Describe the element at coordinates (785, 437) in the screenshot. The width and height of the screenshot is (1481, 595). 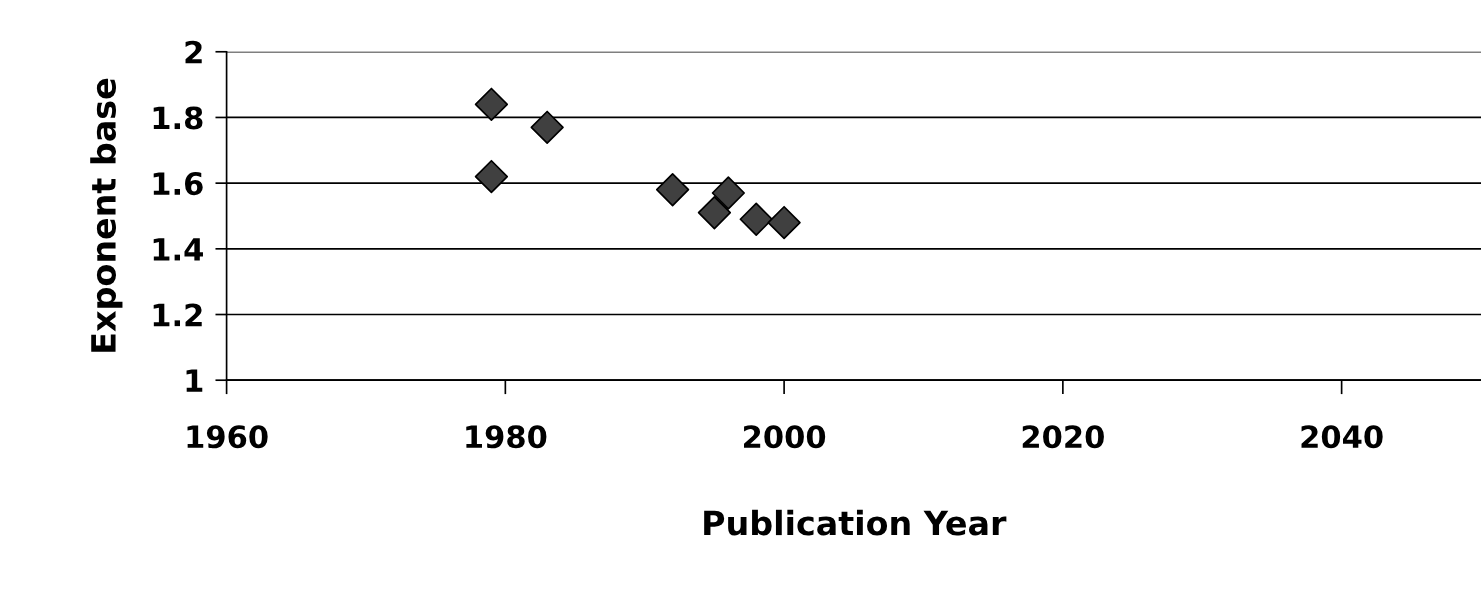
I see `x-tick-label: 2000` at that location.